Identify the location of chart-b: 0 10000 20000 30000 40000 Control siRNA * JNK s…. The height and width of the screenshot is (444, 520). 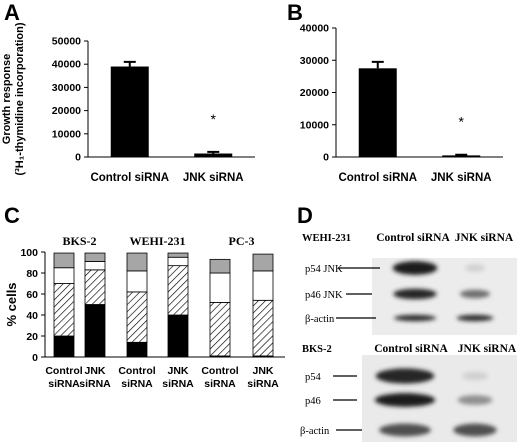
(401, 103).